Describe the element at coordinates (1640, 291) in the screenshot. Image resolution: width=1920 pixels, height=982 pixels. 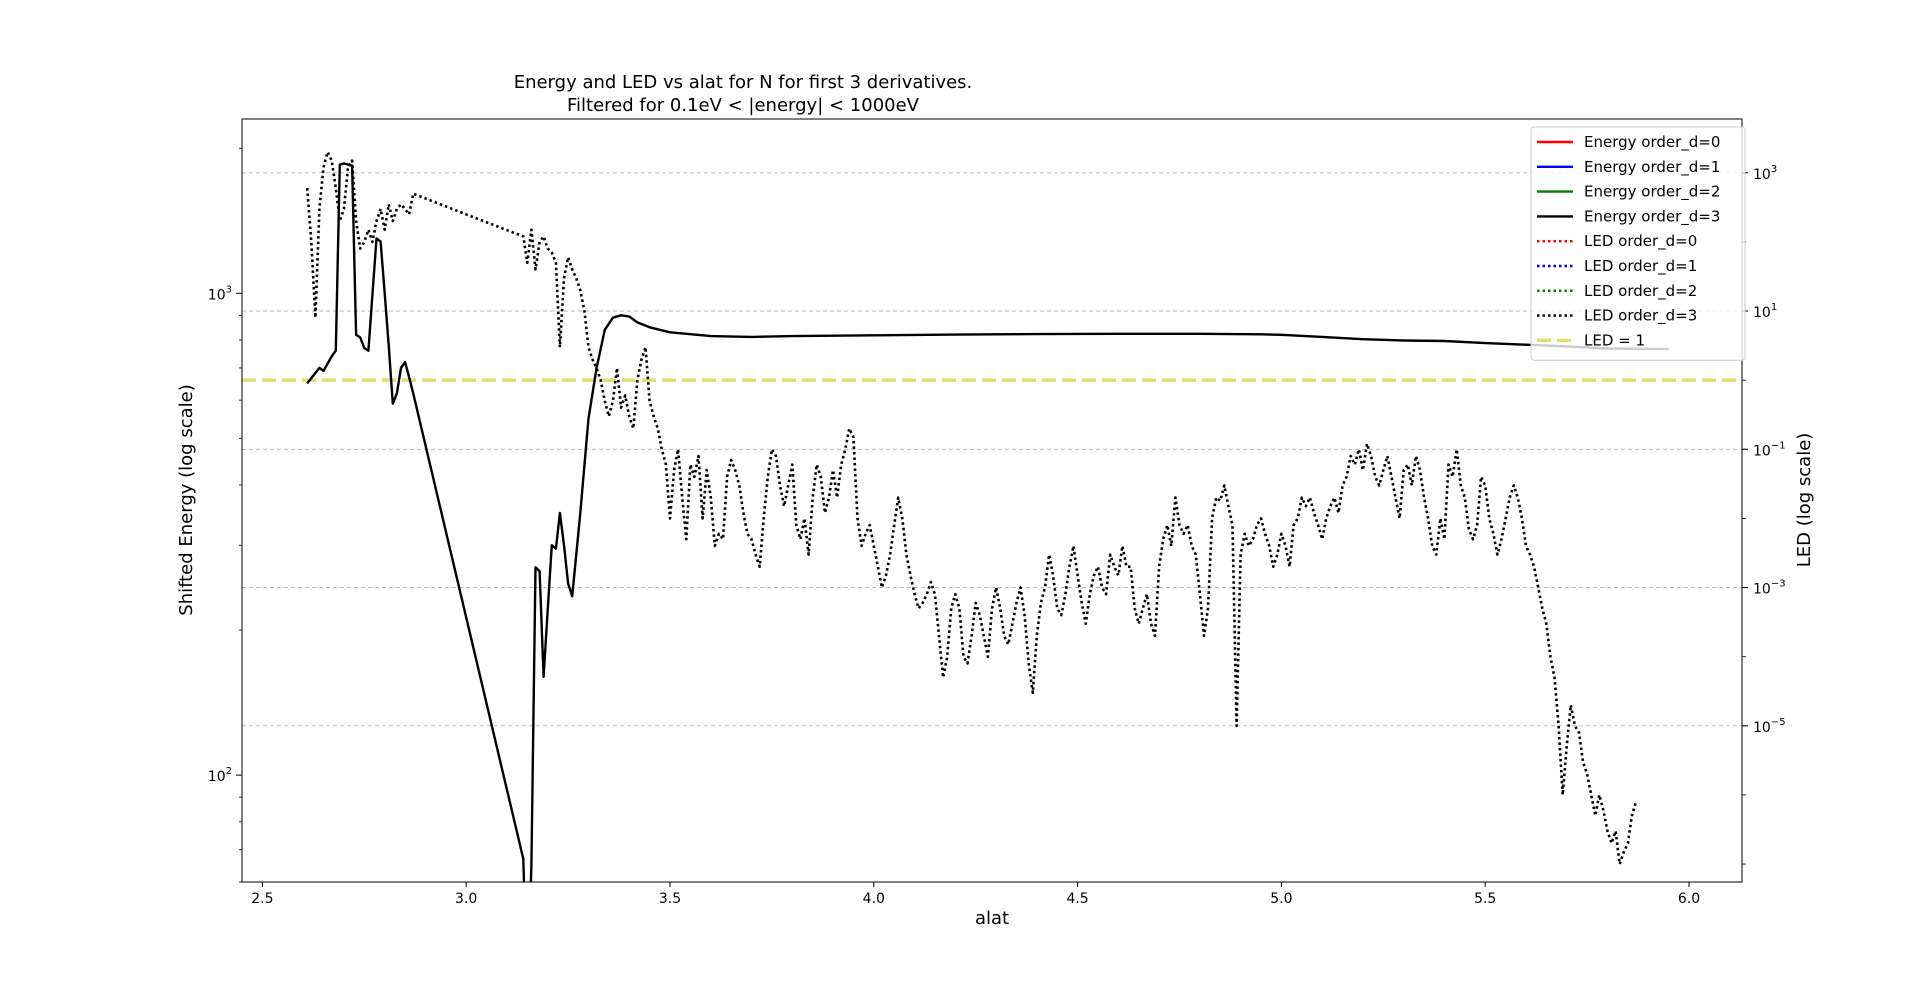
I see `legend-label: LED order_d=2` at that location.